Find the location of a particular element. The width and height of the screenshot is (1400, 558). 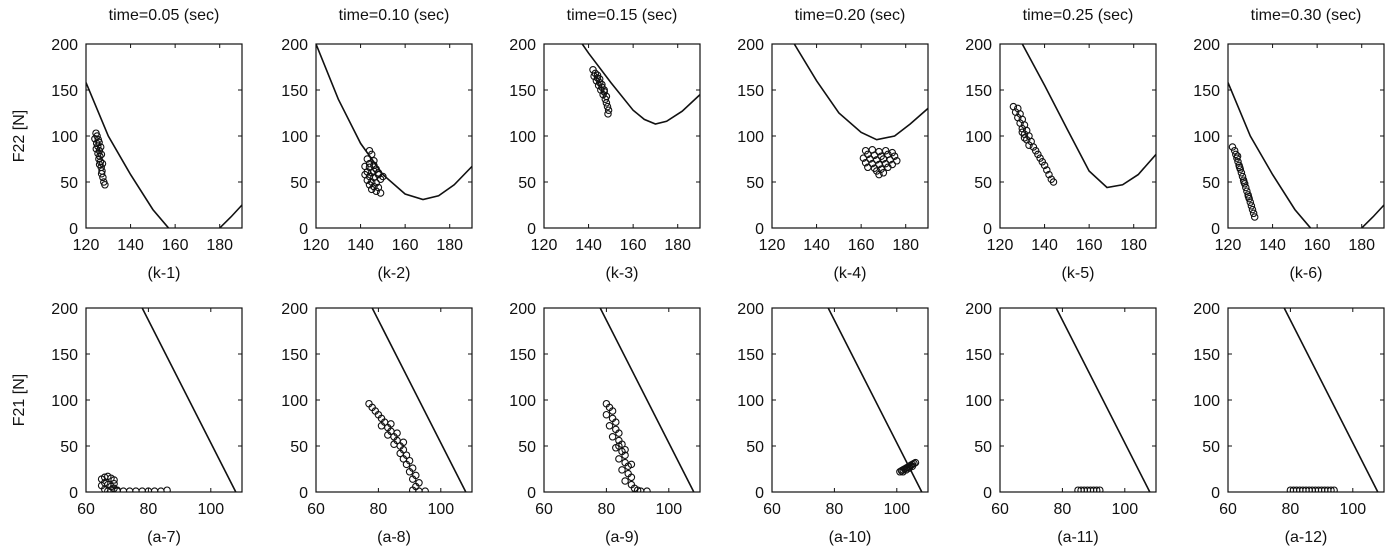

subplot-label: (a-11) is located at coordinates (1078, 537).